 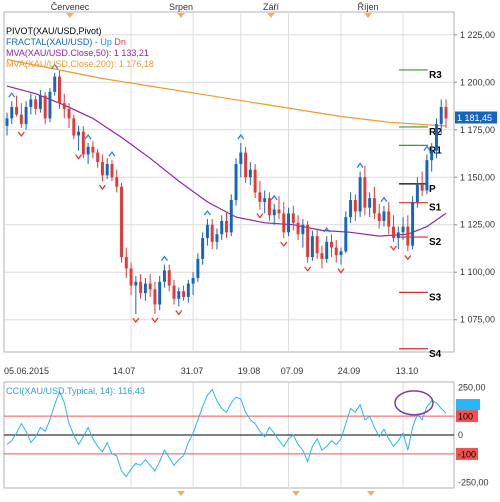 I want to click on y-tick-label: 1 225,00, so click(x=477, y=35).